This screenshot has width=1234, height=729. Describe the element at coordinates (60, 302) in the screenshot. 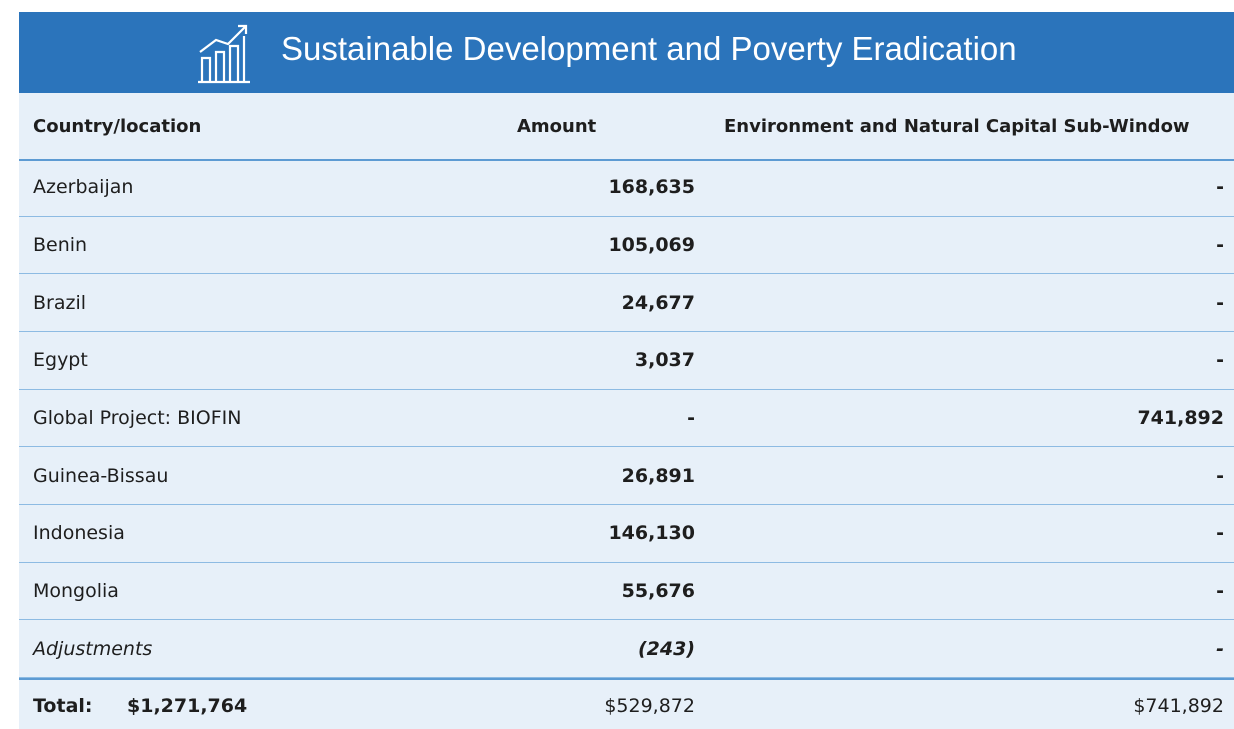

I see `table-cell: Brazil` at that location.